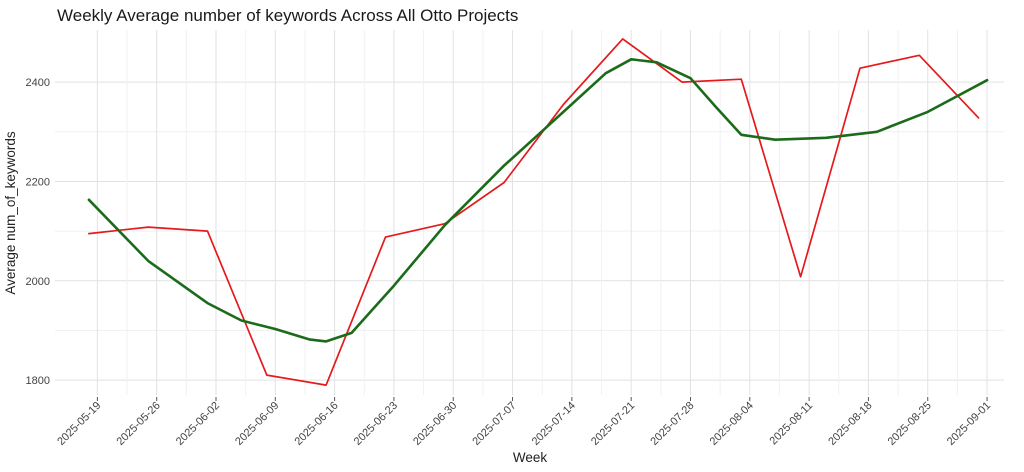 This screenshot has height=472, width=1024. I want to click on x-tick-label: 2025-06-30, so click(435, 424).